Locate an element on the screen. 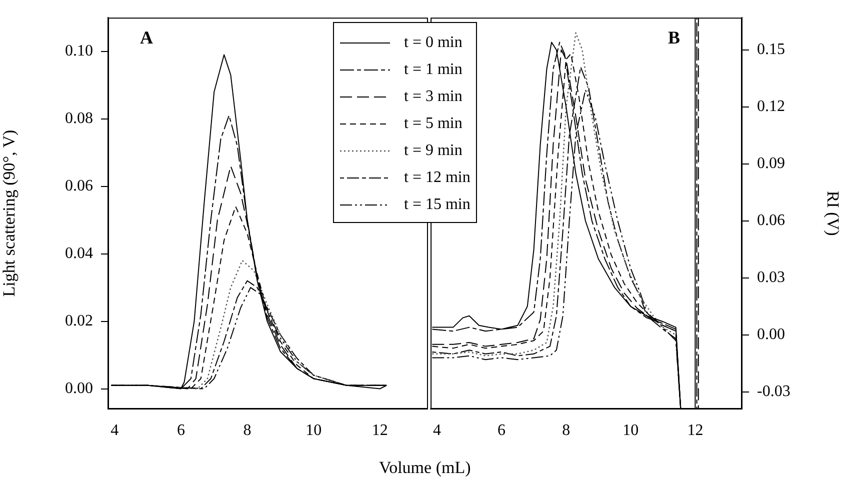  y2-tick-label: 0.15 is located at coordinates (771, 49).